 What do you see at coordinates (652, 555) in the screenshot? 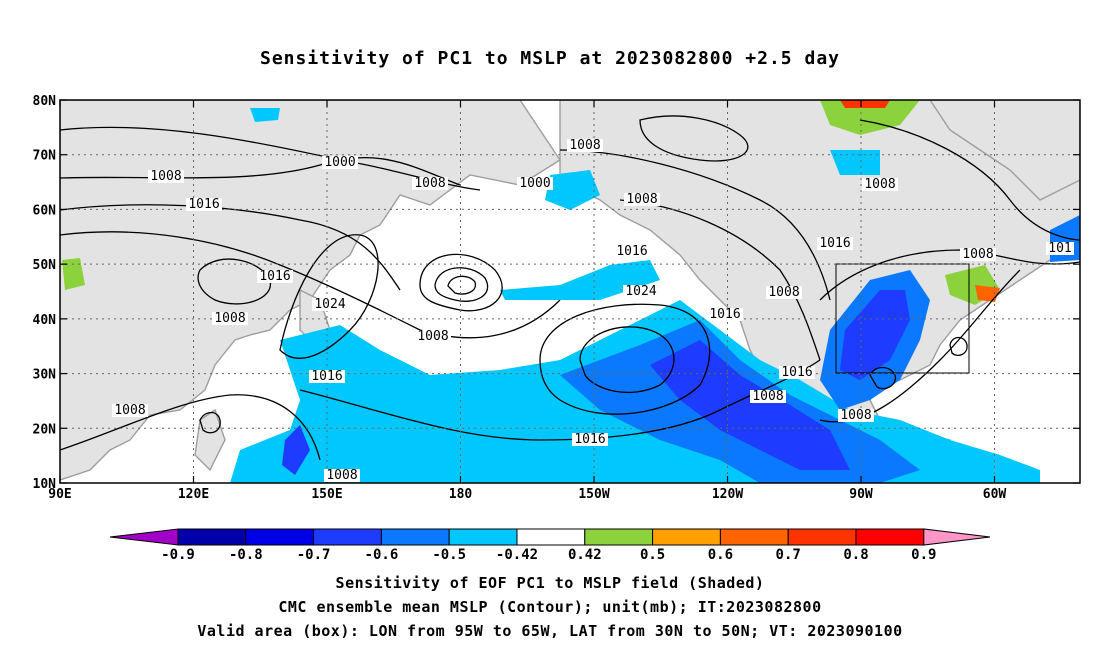
I see `colorbar-label: 0.5` at bounding box center [652, 555].